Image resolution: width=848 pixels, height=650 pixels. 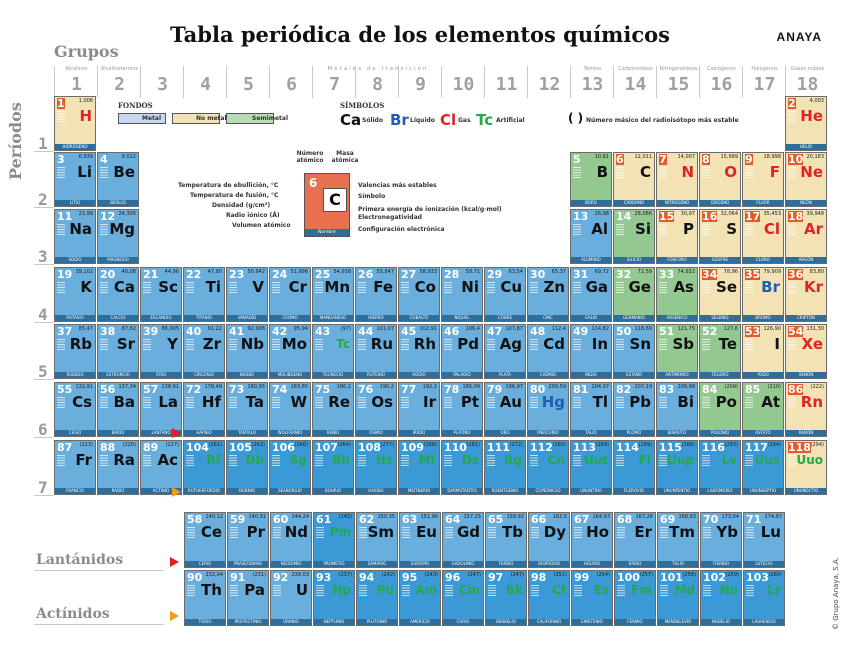 I want to click on element-co: 27 58,933 Co COBALTO, so click(x=419, y=294).